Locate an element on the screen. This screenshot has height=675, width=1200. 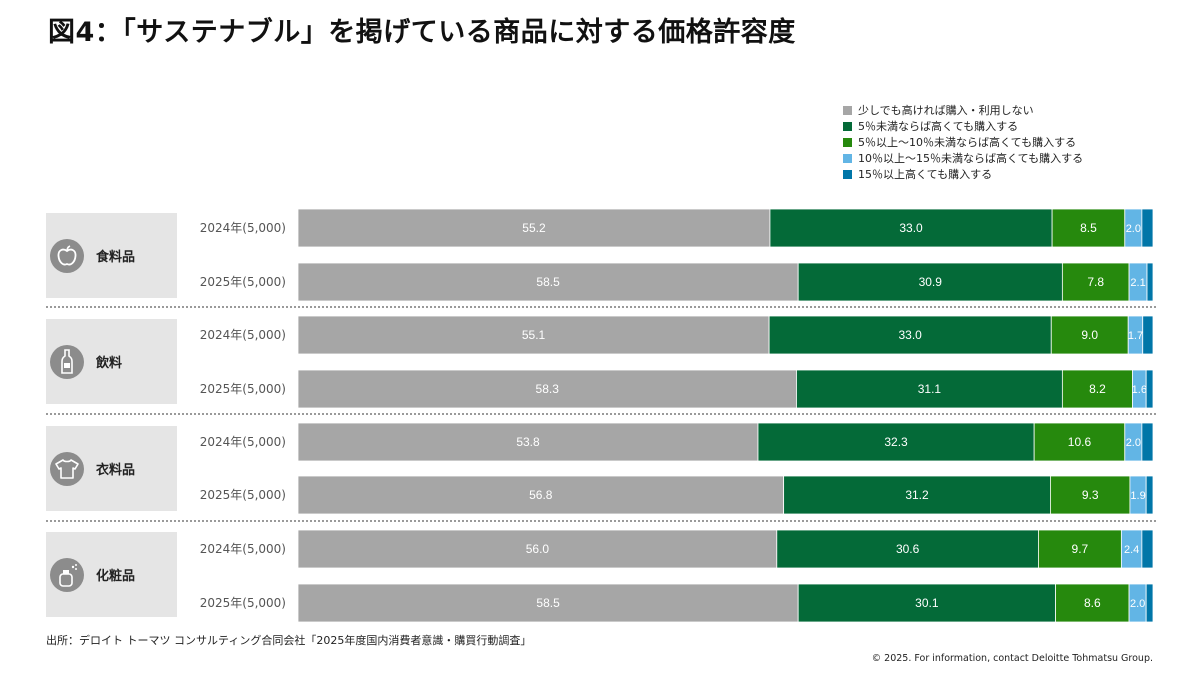
legend-label: 5％以上～10％未満ならば高くても購入する is located at coordinates (967, 142).